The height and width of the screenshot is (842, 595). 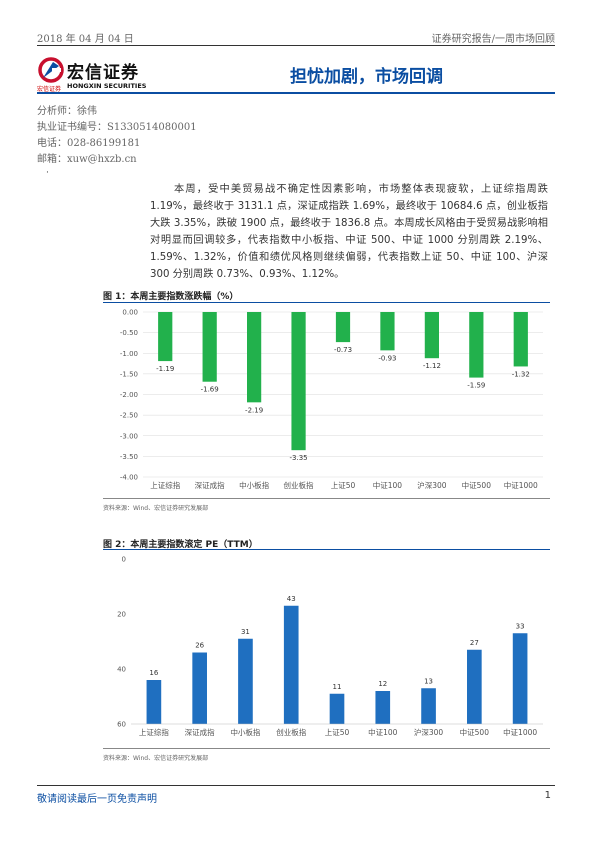 What do you see at coordinates (156, 758) in the screenshot?
I see `figure2-source: 资料来源：Wind、宏信证券研究发展部` at bounding box center [156, 758].